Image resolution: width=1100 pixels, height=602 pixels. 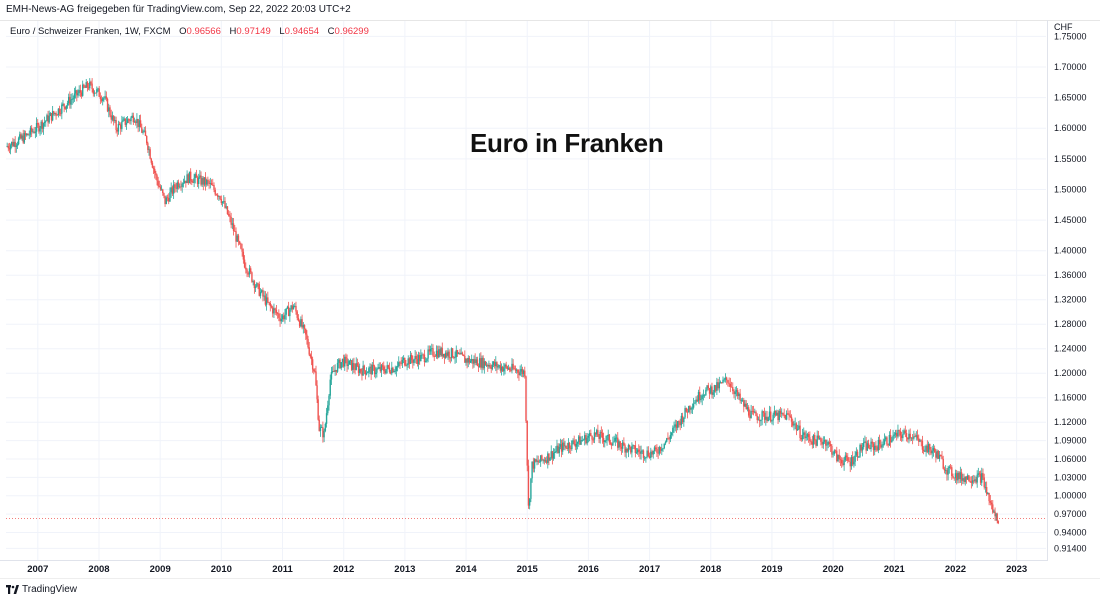 I want to click on y-tick-label: 0.94000, so click(x=1070, y=532).